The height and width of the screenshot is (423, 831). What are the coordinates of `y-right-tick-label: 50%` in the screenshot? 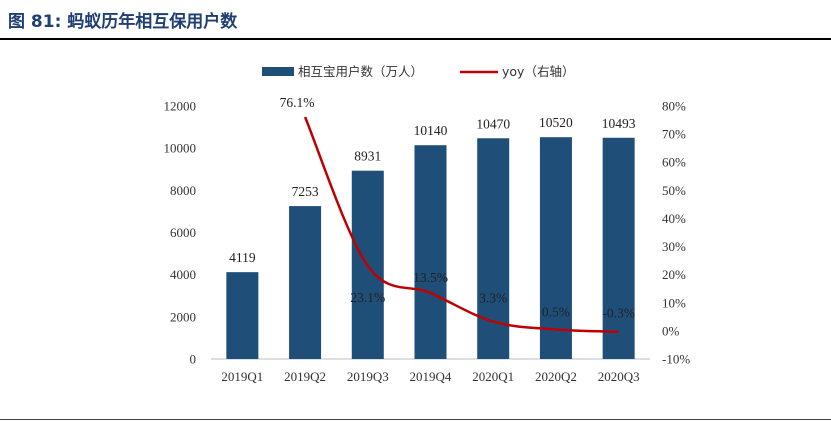 It's located at (674, 190).